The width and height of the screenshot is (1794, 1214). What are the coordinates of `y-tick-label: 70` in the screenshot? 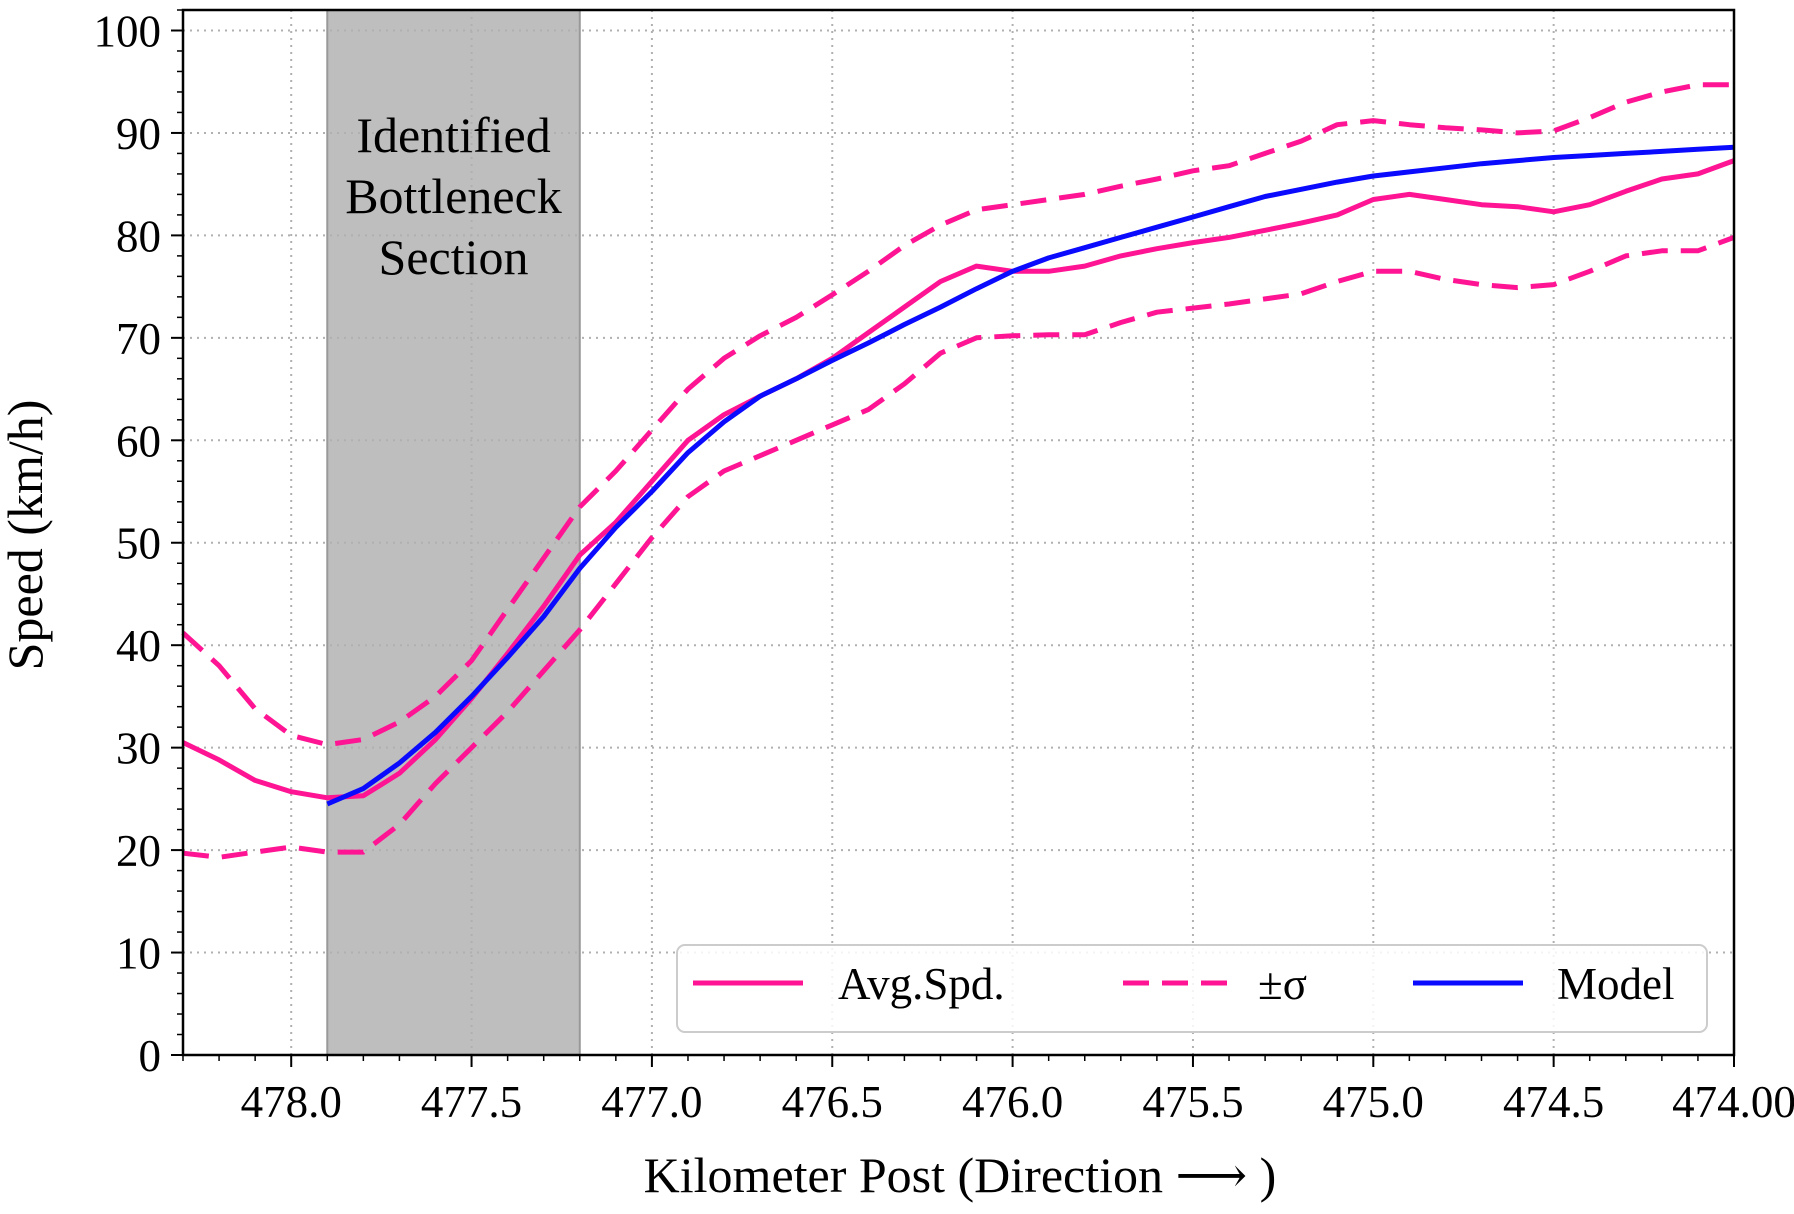 It's located at (138, 339).